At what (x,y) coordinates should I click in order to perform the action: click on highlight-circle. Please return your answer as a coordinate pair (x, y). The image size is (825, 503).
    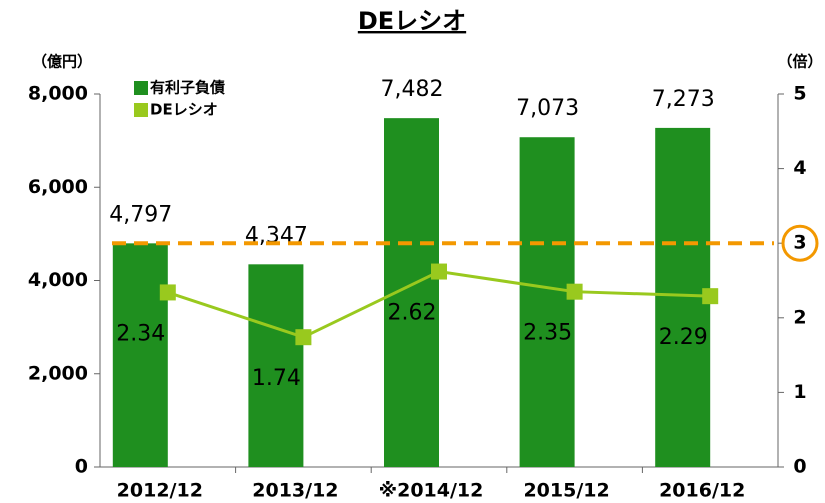
    Looking at the image, I should click on (800, 243).